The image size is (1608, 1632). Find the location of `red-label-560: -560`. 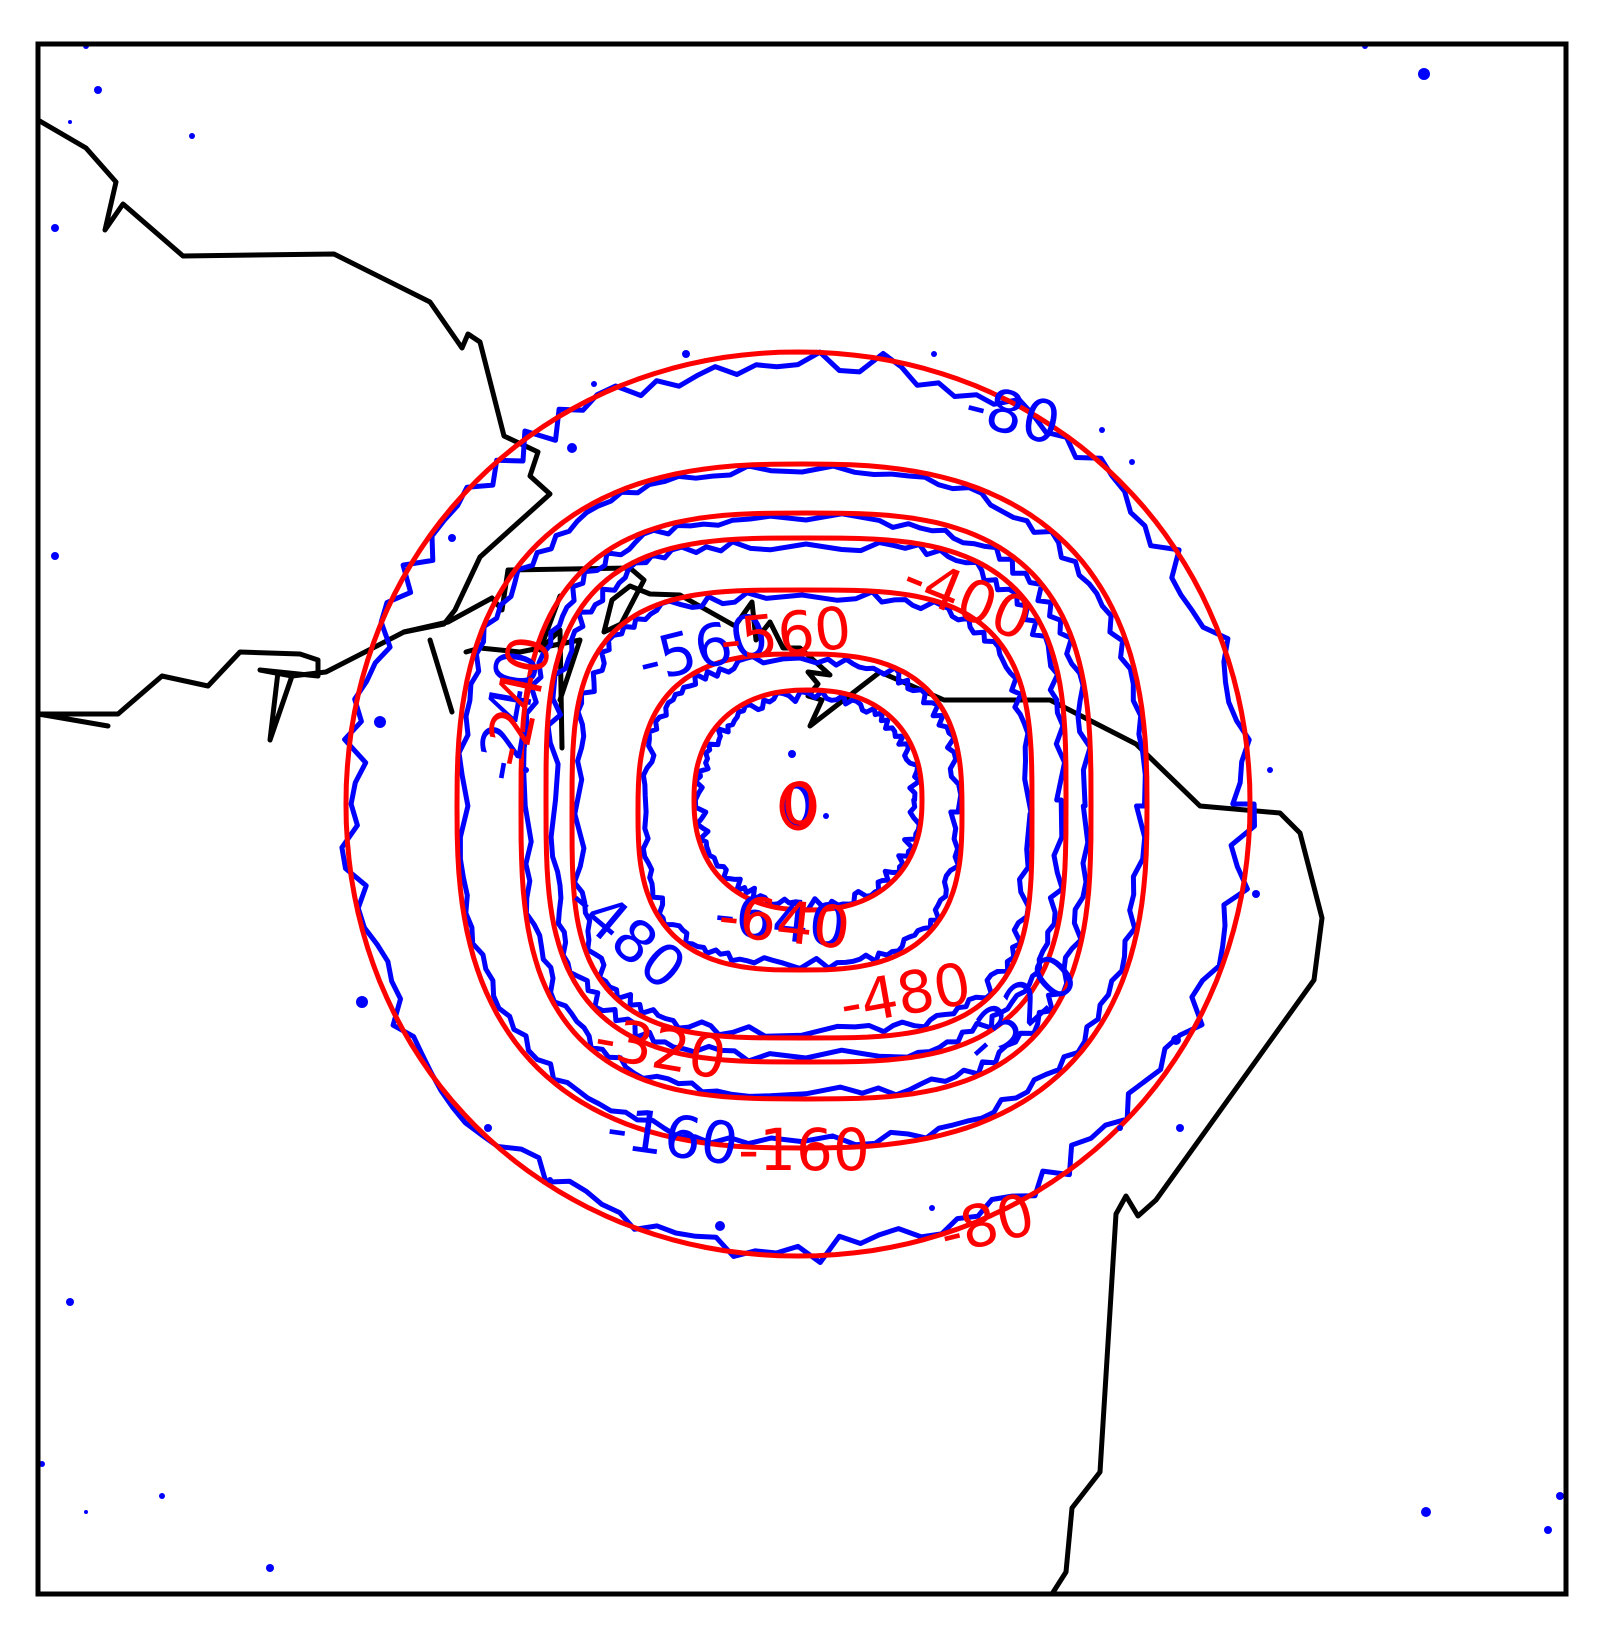

red-label-560: -560 is located at coordinates (786, 633).